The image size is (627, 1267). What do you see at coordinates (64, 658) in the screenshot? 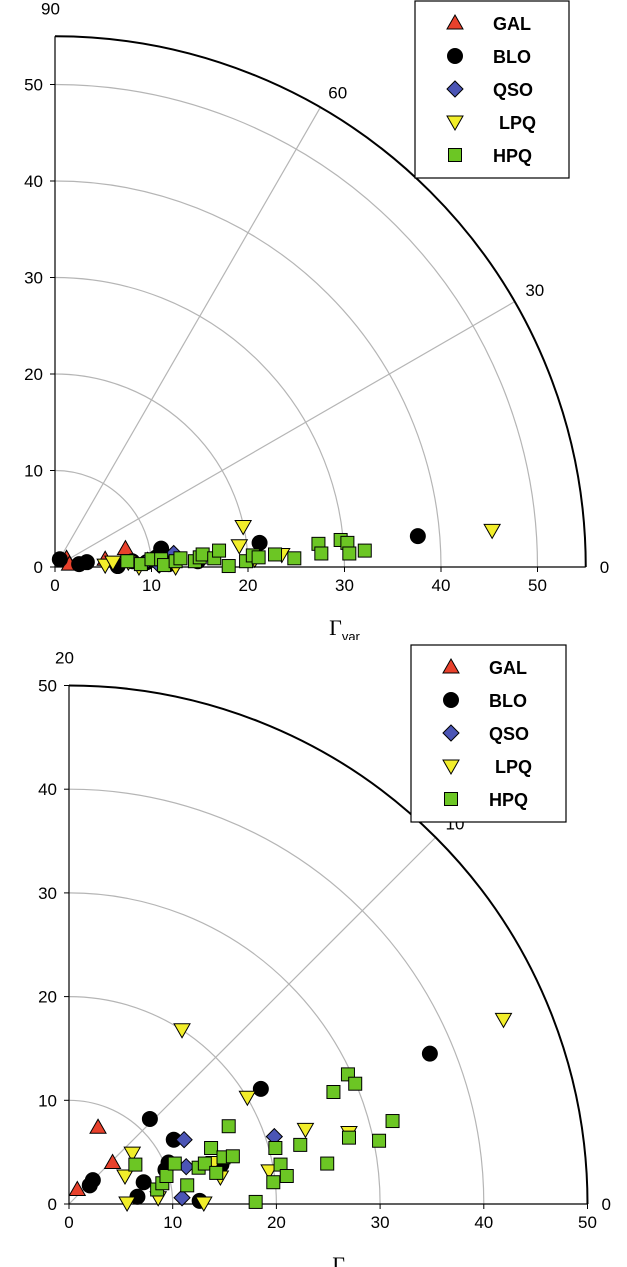
I see `angle-label: 20` at bounding box center [64, 658].